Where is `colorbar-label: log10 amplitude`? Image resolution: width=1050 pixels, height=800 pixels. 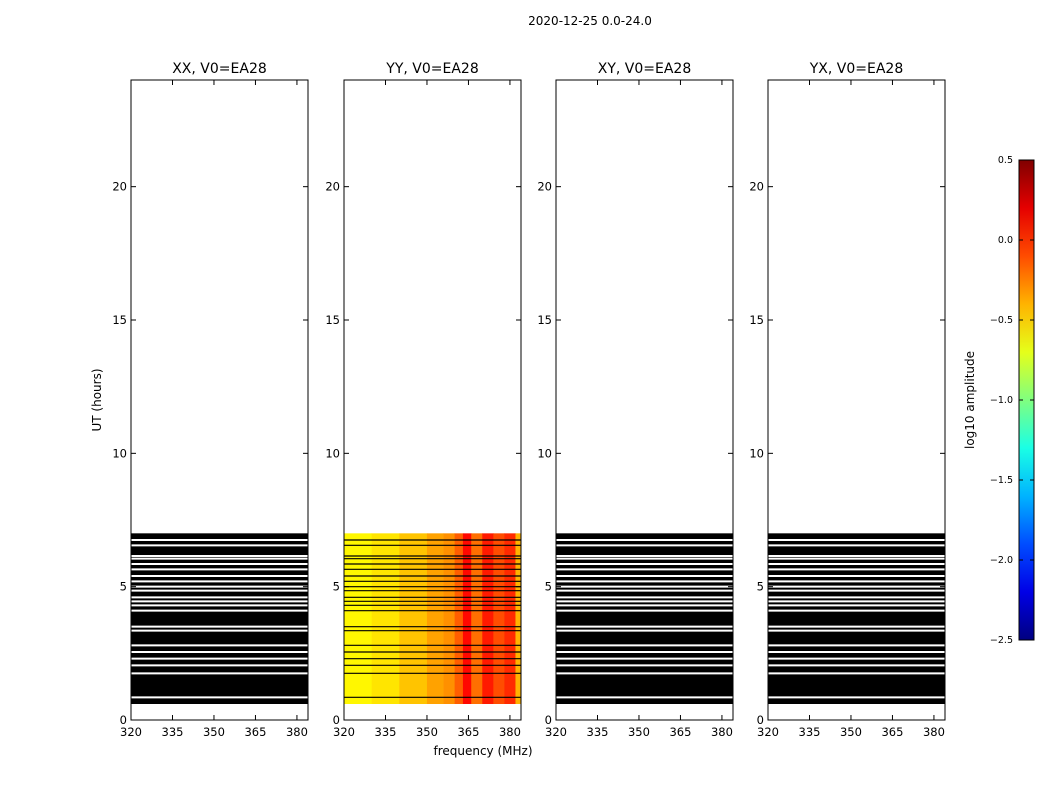
colorbar-label: log10 amplitude is located at coordinates (970, 400).